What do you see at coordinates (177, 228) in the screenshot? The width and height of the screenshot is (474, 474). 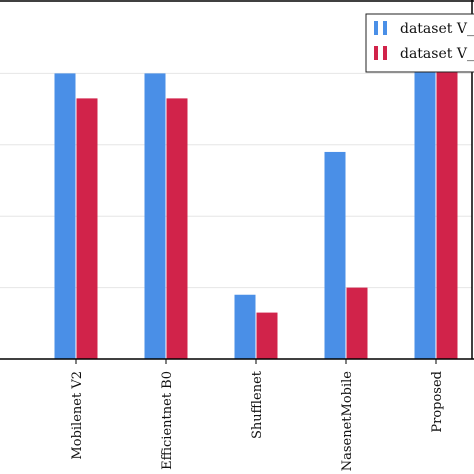 I see `bar-series-2-efficientnet-b0` at bounding box center [177, 228].